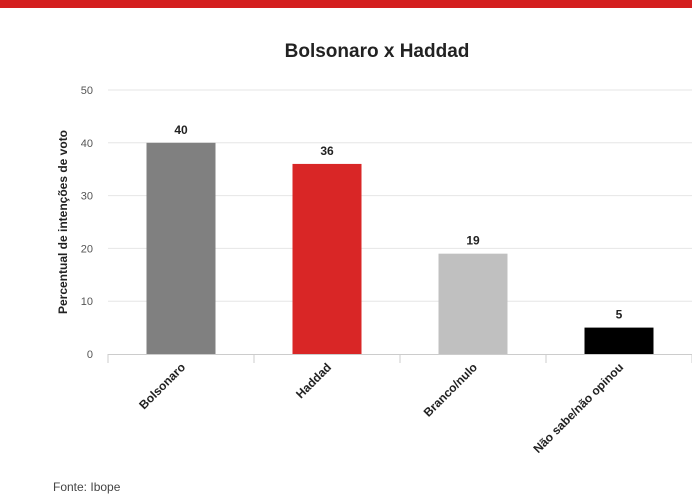 The height and width of the screenshot is (503, 692). What do you see at coordinates (162, 386) in the screenshot?
I see `x-tick-label: Bolsonaro` at bounding box center [162, 386].